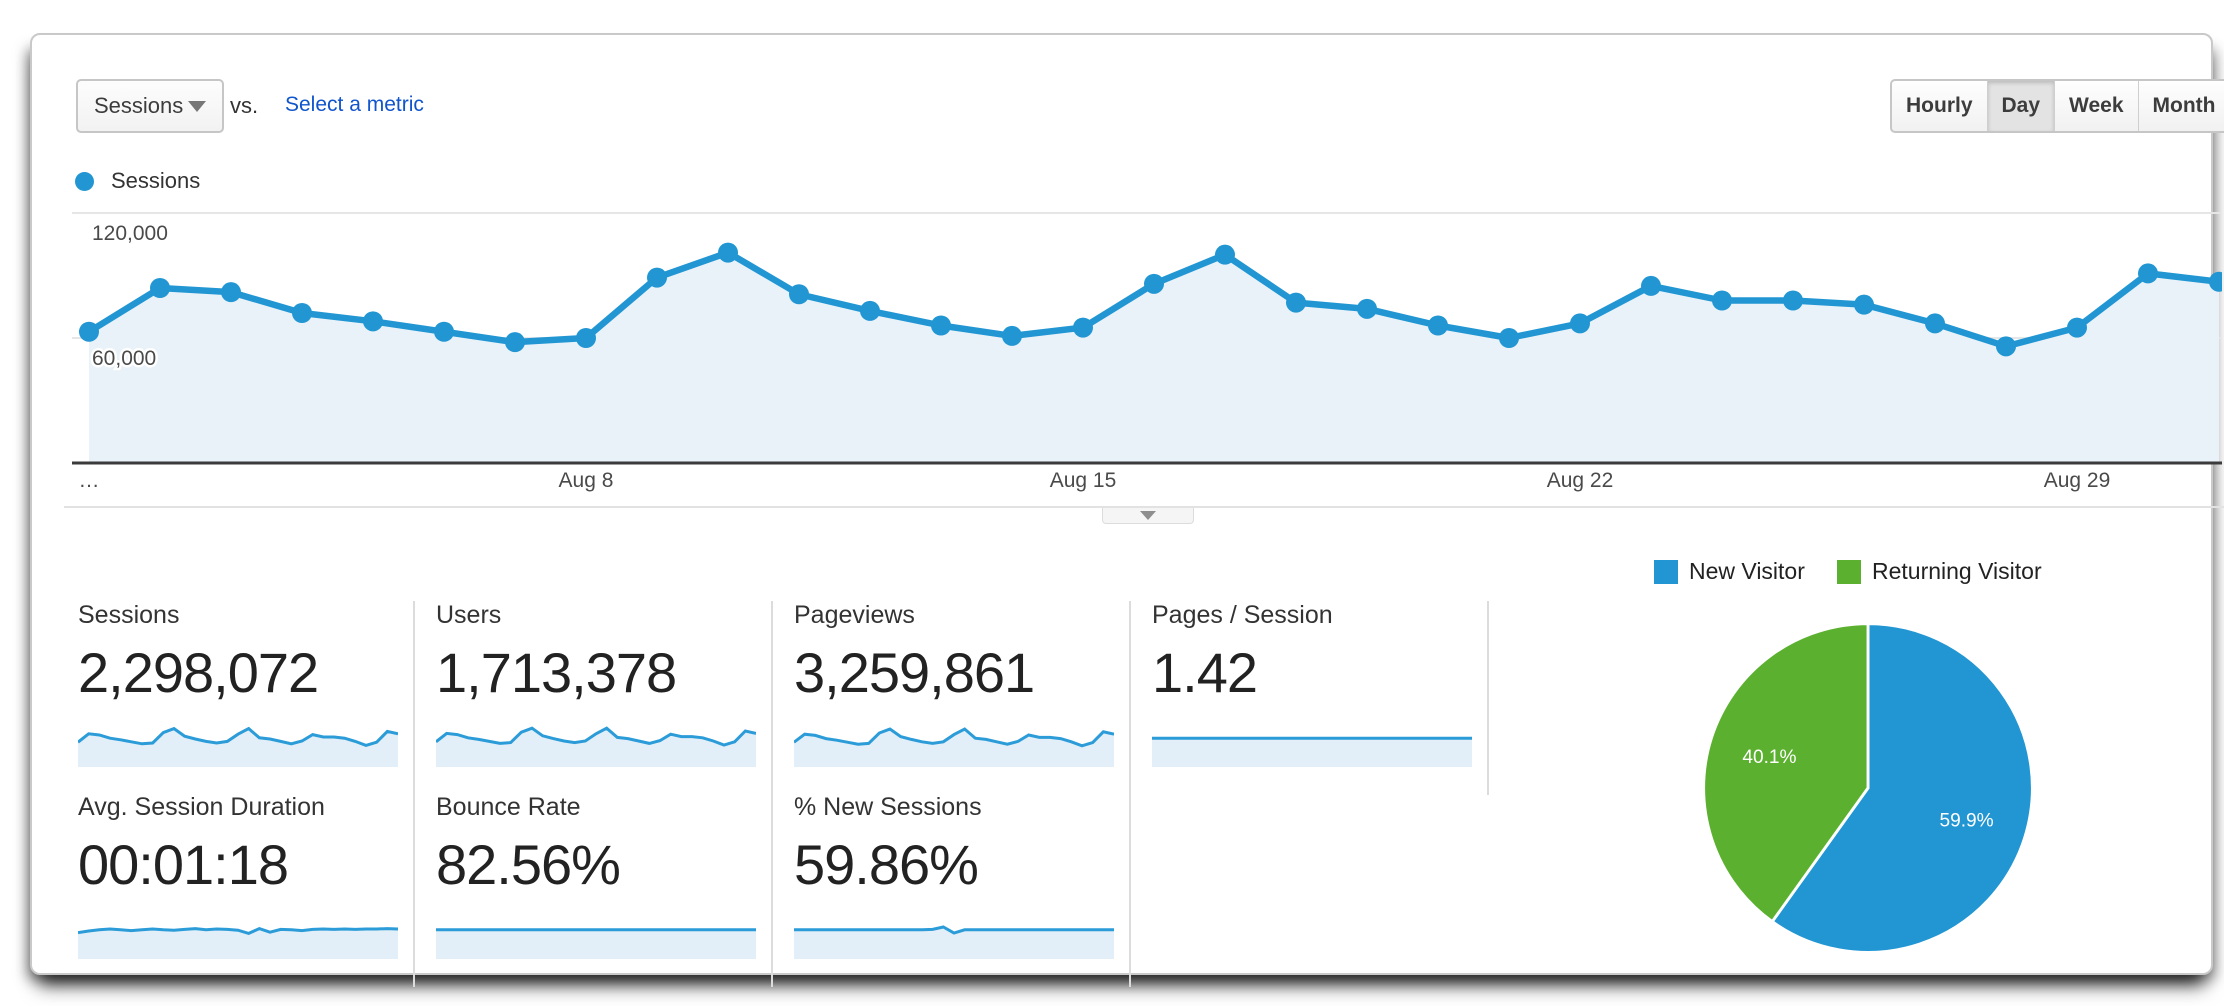 This screenshot has height=1006, width=2224. I want to click on svg-text: 59.9%, so click(1966, 820).